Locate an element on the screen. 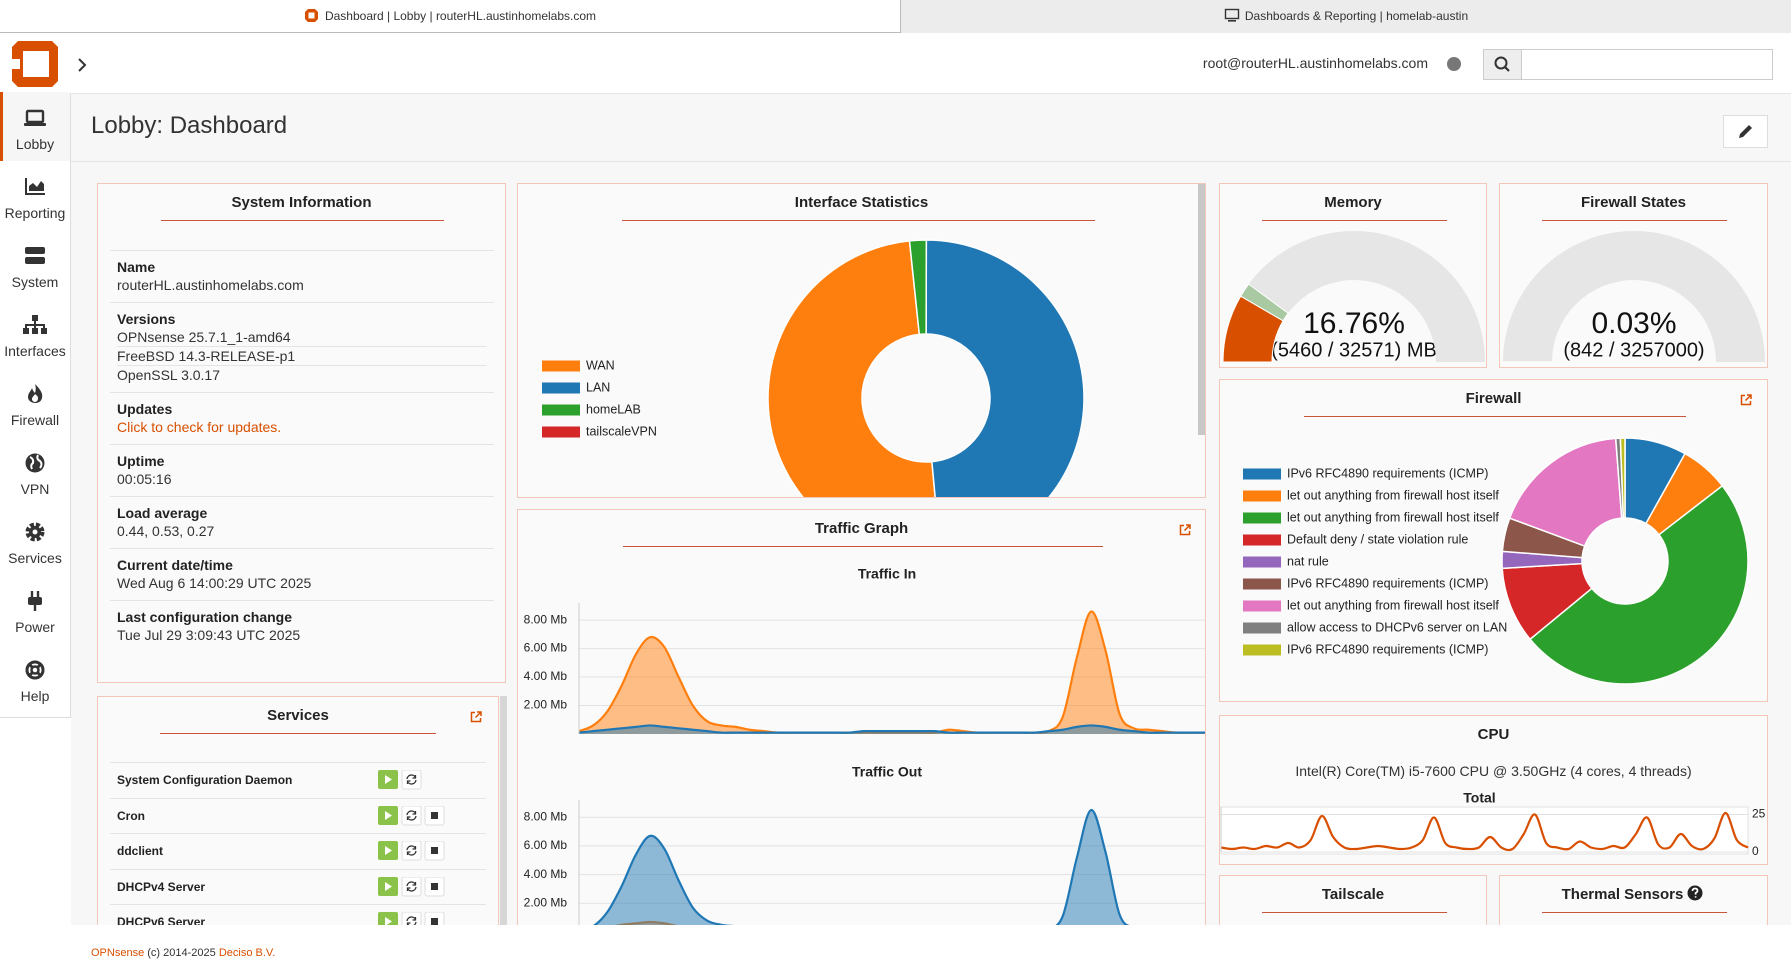 This screenshot has height=962, width=1791. search-button is located at coordinates (1502, 64).